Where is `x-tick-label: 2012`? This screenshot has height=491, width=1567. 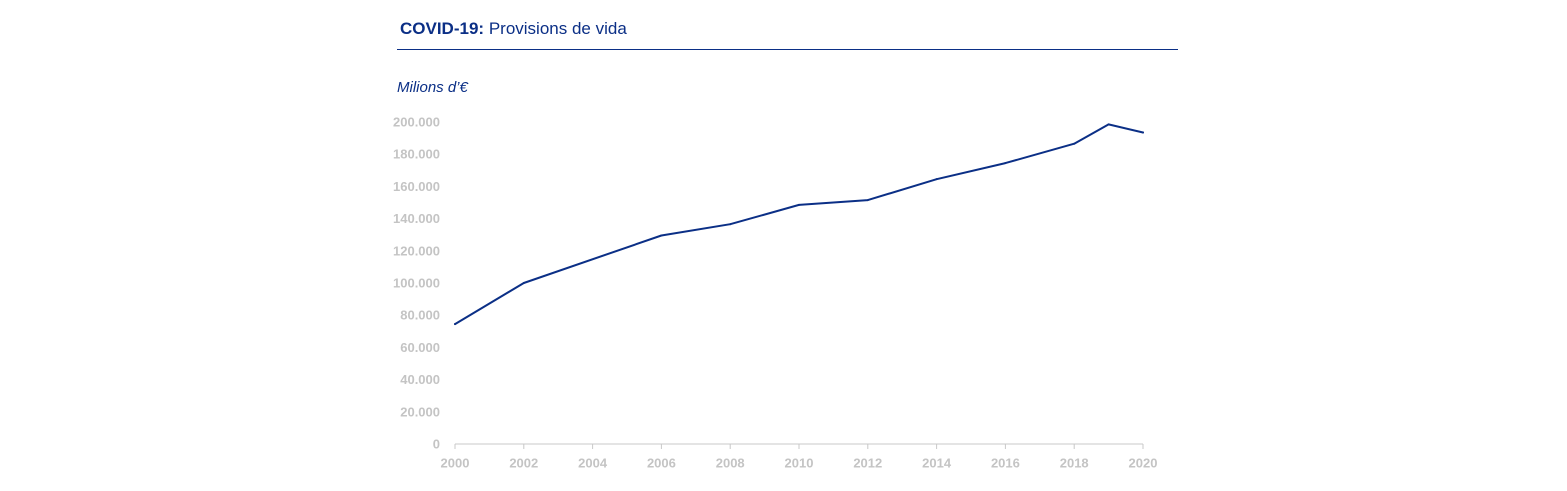
x-tick-label: 2012 is located at coordinates (867, 463).